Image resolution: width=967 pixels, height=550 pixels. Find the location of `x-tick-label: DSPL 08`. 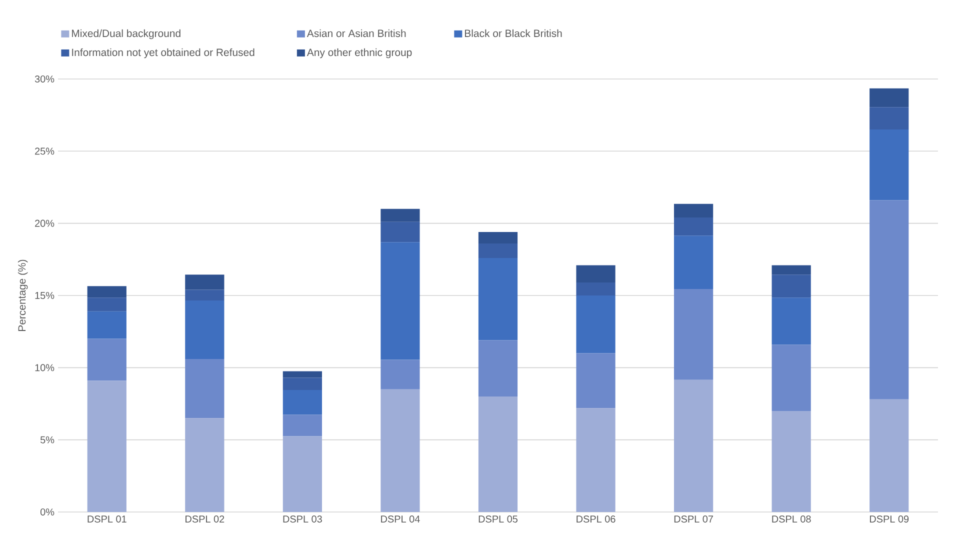

x-tick-label: DSPL 08 is located at coordinates (791, 519).